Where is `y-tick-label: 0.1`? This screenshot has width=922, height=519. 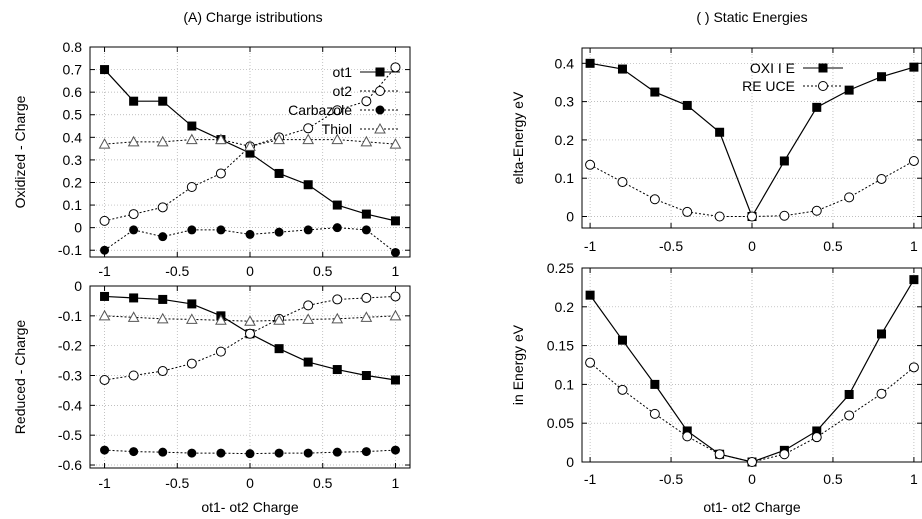
y-tick-label: 0.1 is located at coordinates (565, 384).